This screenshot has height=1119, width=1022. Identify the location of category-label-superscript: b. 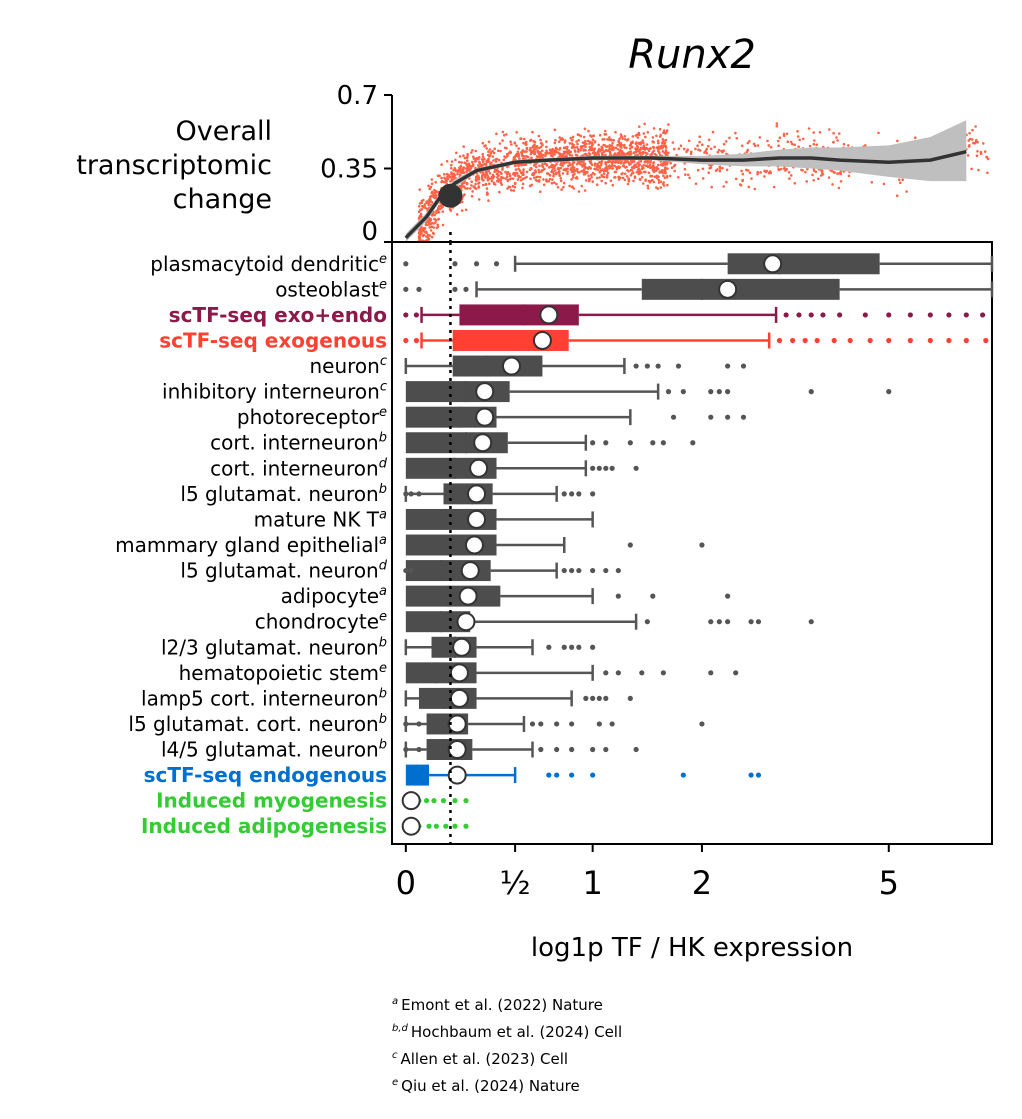
(383, 693).